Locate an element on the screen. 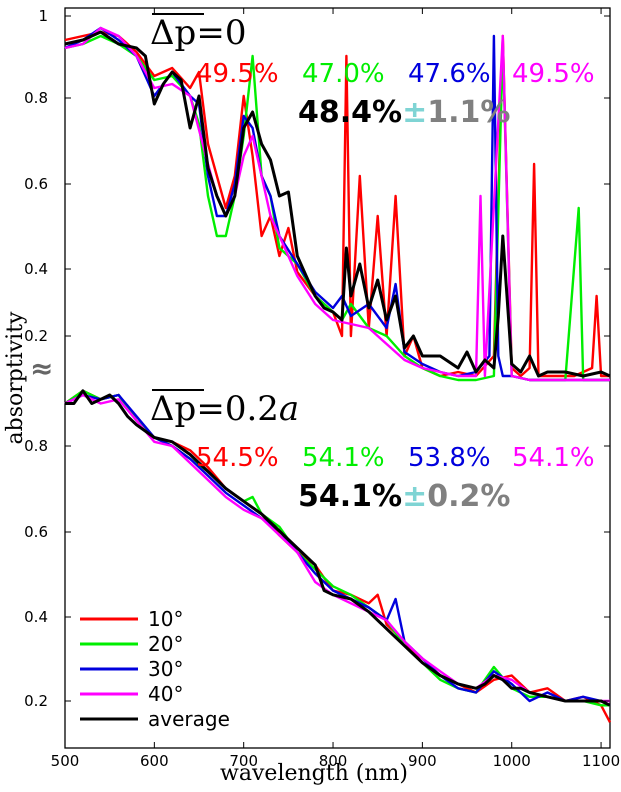 Image resolution: width=621 pixels, height=792 pixels. panel-title-top: Δp=0 is located at coordinates (198, 33).